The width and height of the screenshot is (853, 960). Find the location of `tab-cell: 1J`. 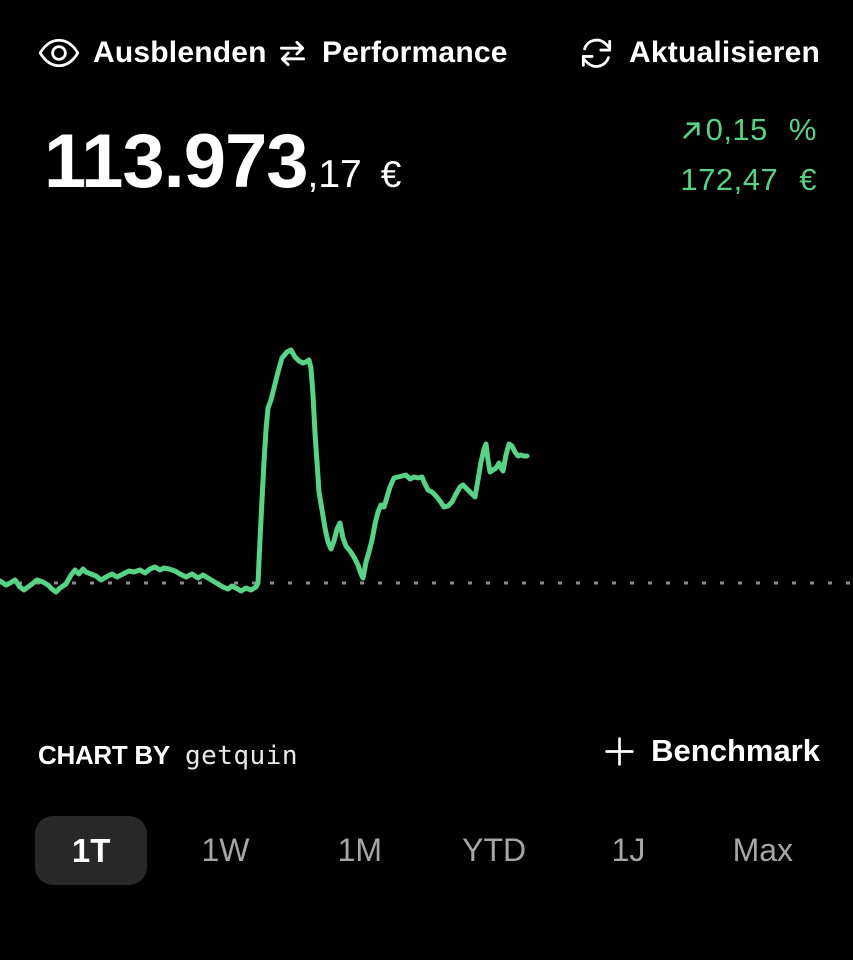

tab-cell: 1J is located at coordinates (628, 850).